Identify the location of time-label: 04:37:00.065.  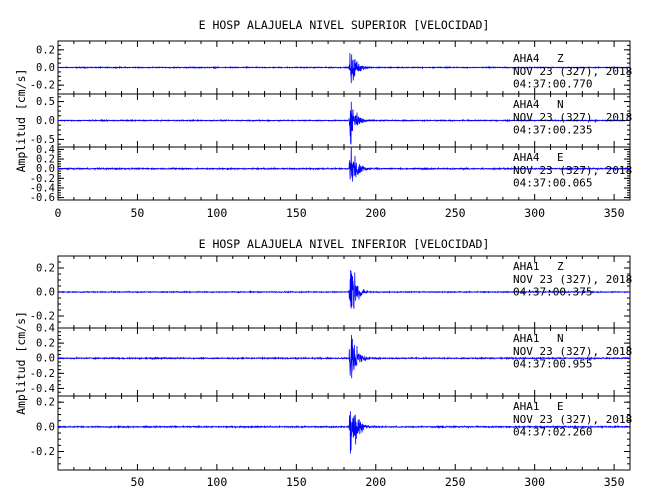
(552, 183).